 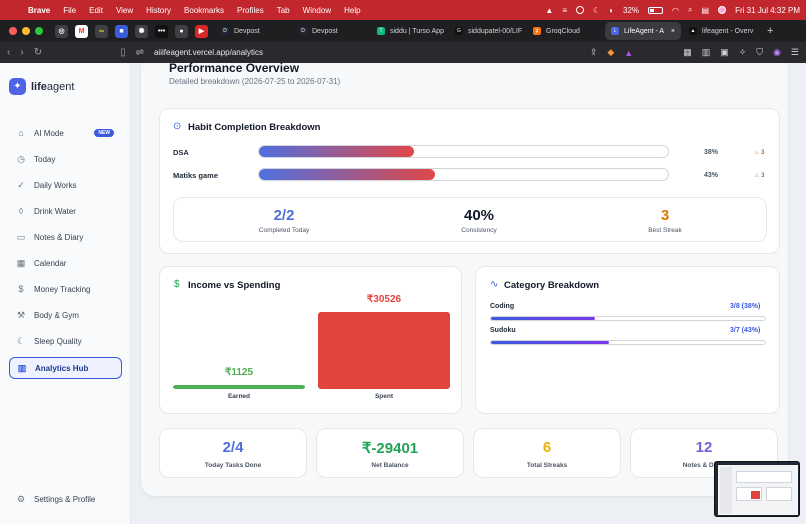 What do you see at coordinates (81, 31) in the screenshot?
I see `pinned-tab-gmail-icon: M` at bounding box center [81, 31].